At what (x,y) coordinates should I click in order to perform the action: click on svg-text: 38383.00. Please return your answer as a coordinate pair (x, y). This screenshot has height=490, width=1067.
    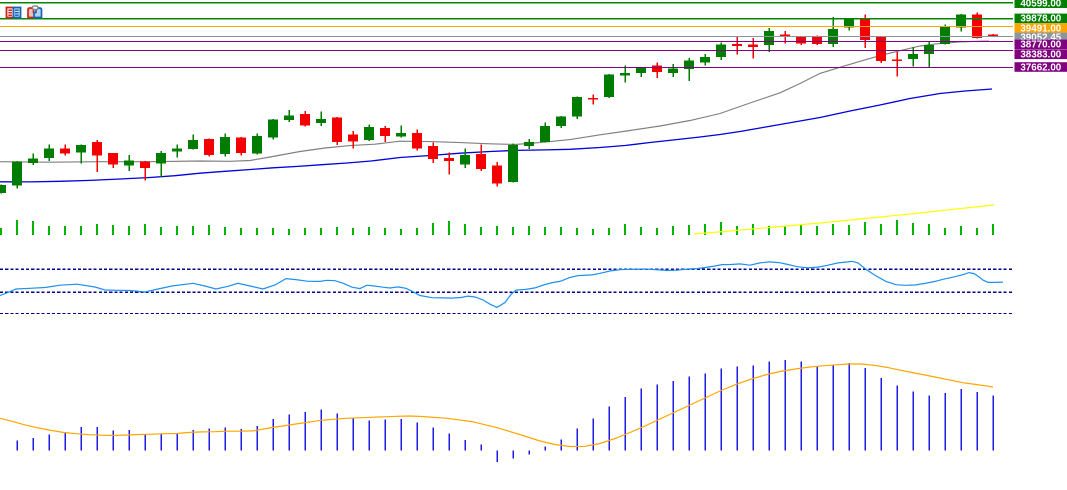
    Looking at the image, I should click on (1040, 55).